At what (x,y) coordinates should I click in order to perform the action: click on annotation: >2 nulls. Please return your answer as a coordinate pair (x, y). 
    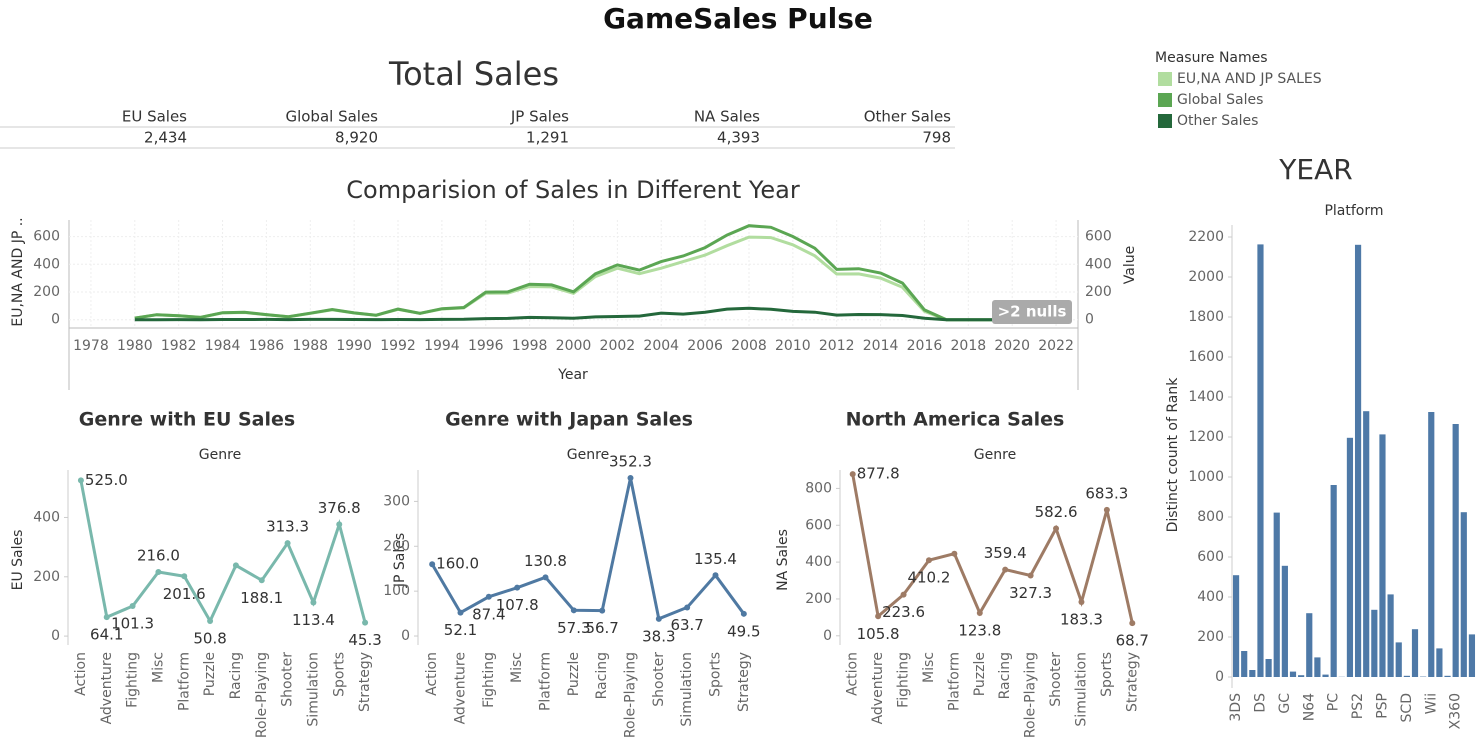
    Looking at the image, I should click on (1032, 312).